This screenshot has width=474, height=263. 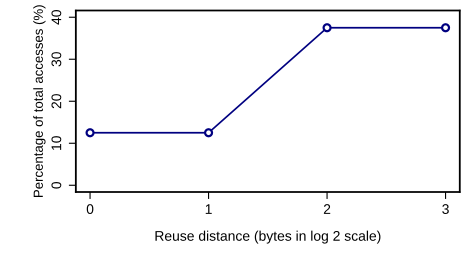 What do you see at coordinates (56, 143) in the screenshot?
I see `y-tick-label: 10` at bounding box center [56, 143].